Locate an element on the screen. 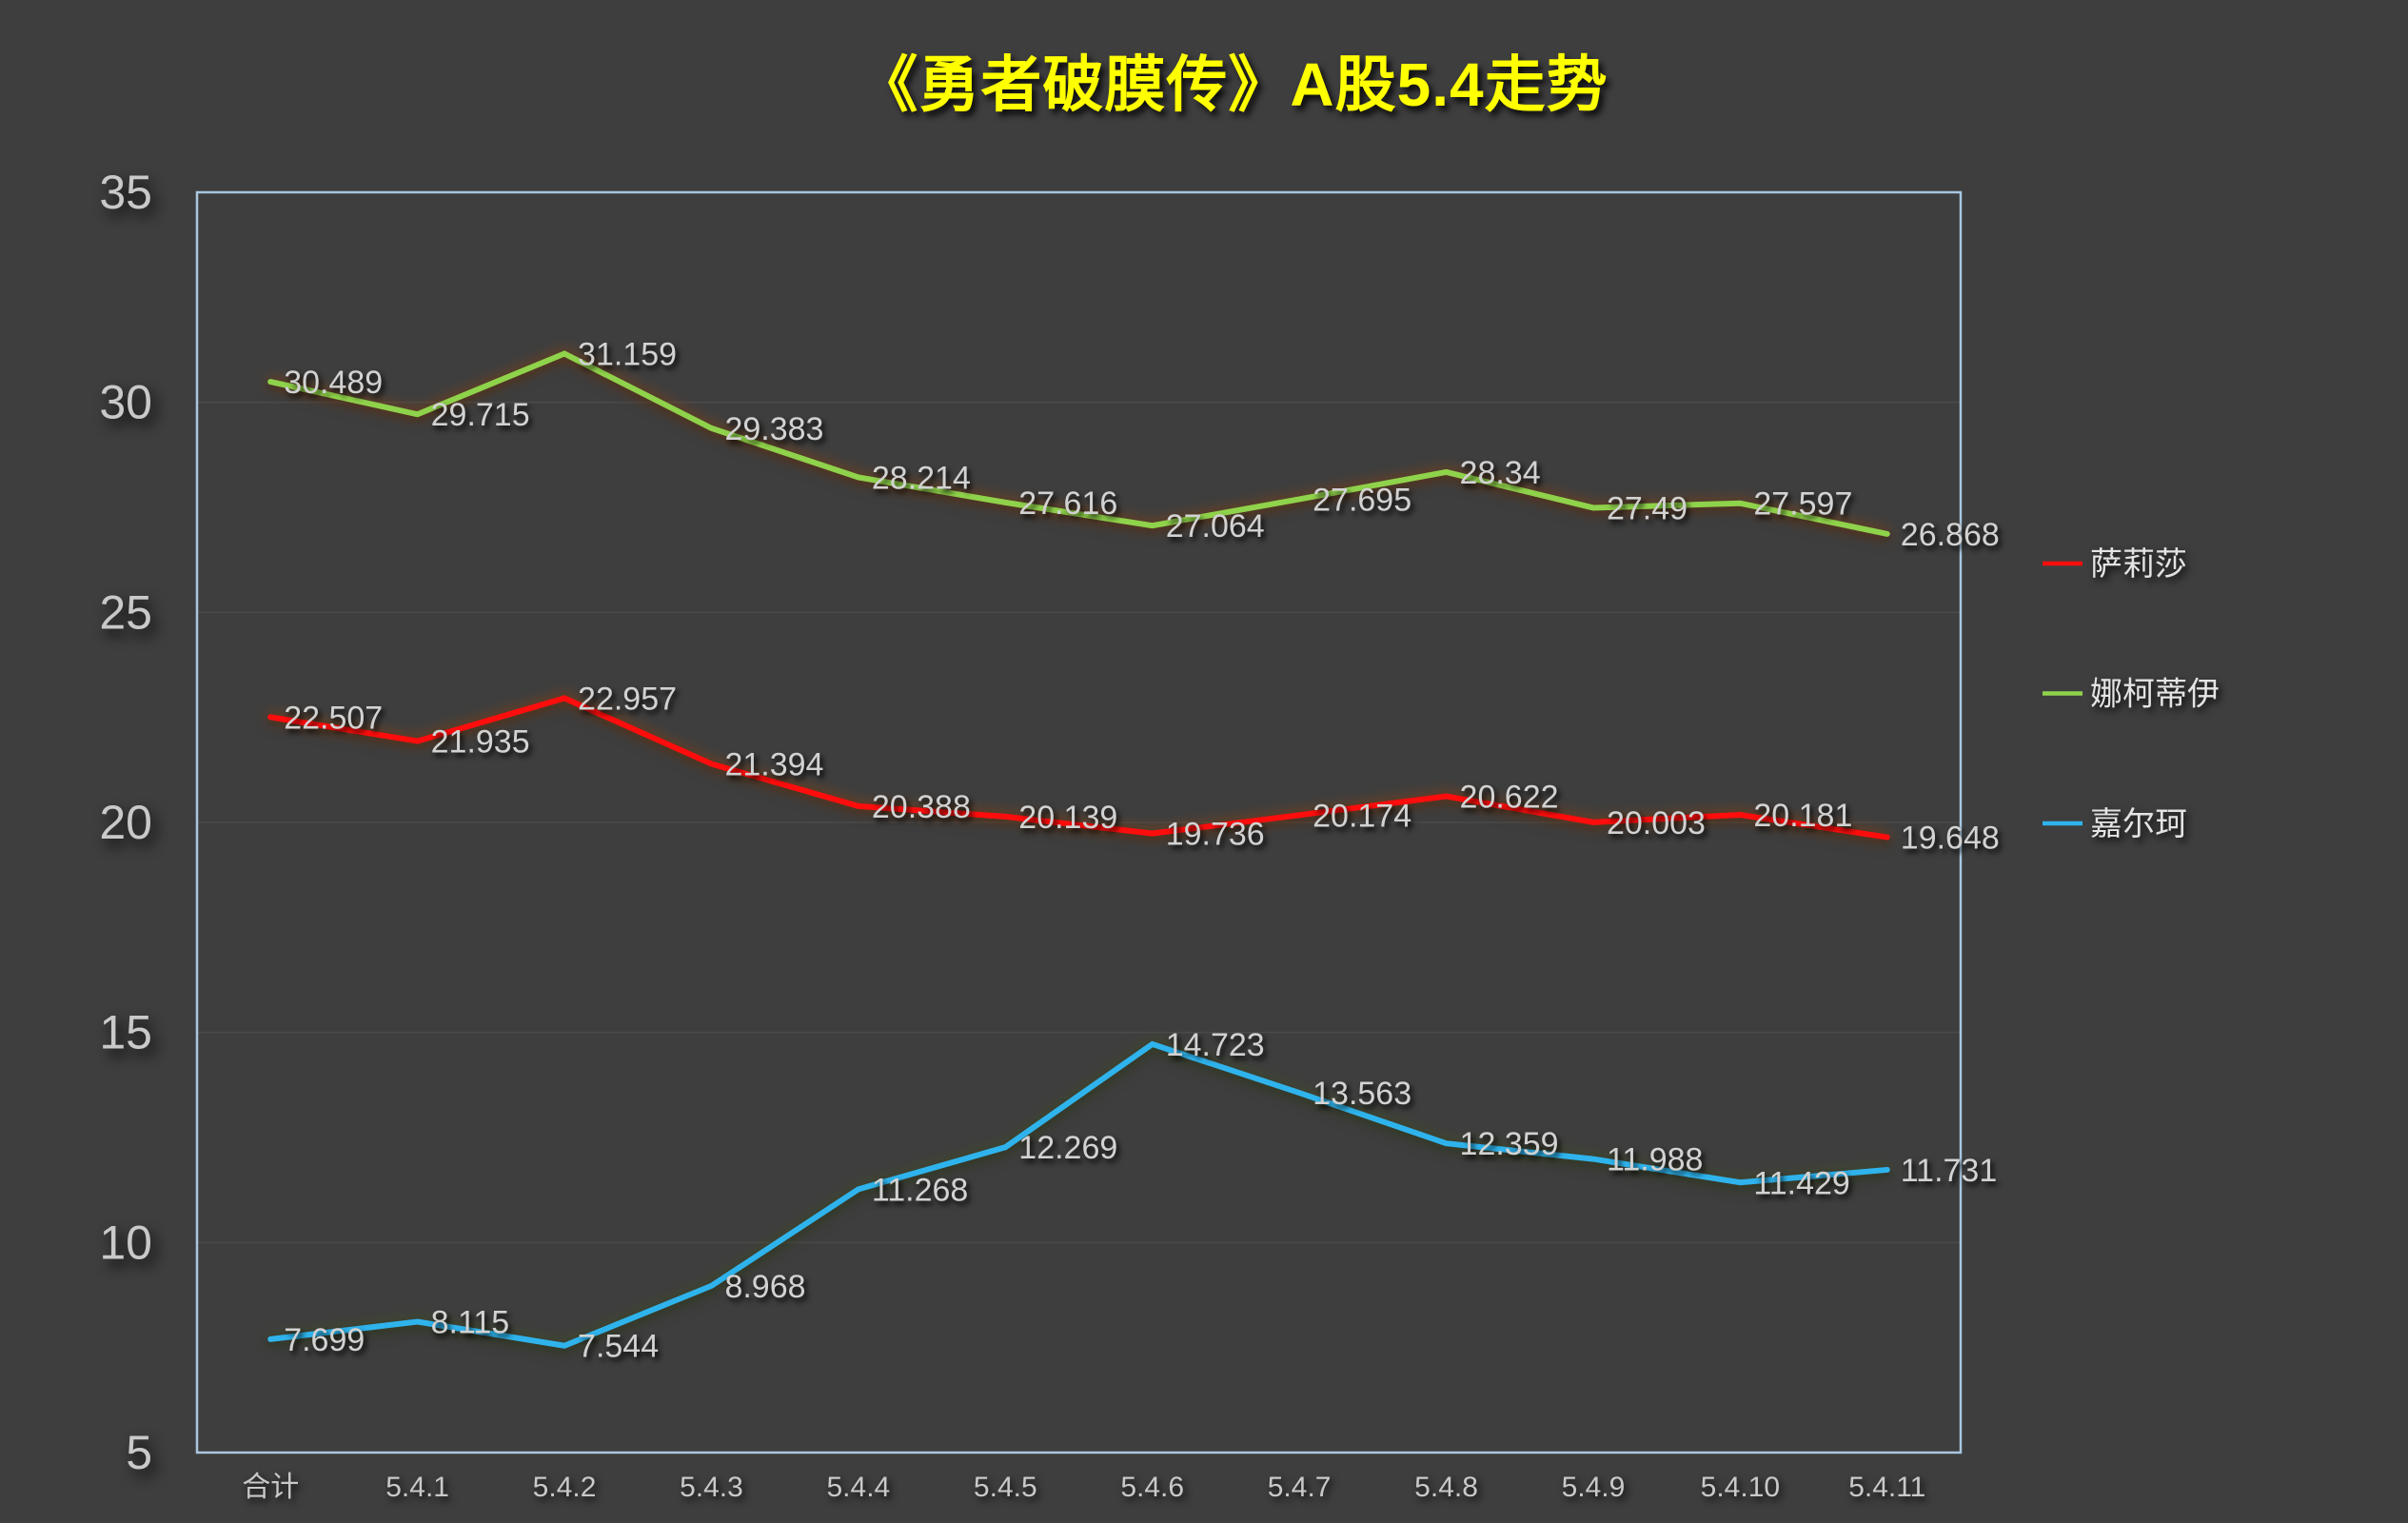 The image size is (2408, 1523). data-label: 20.181 is located at coordinates (1802, 816).